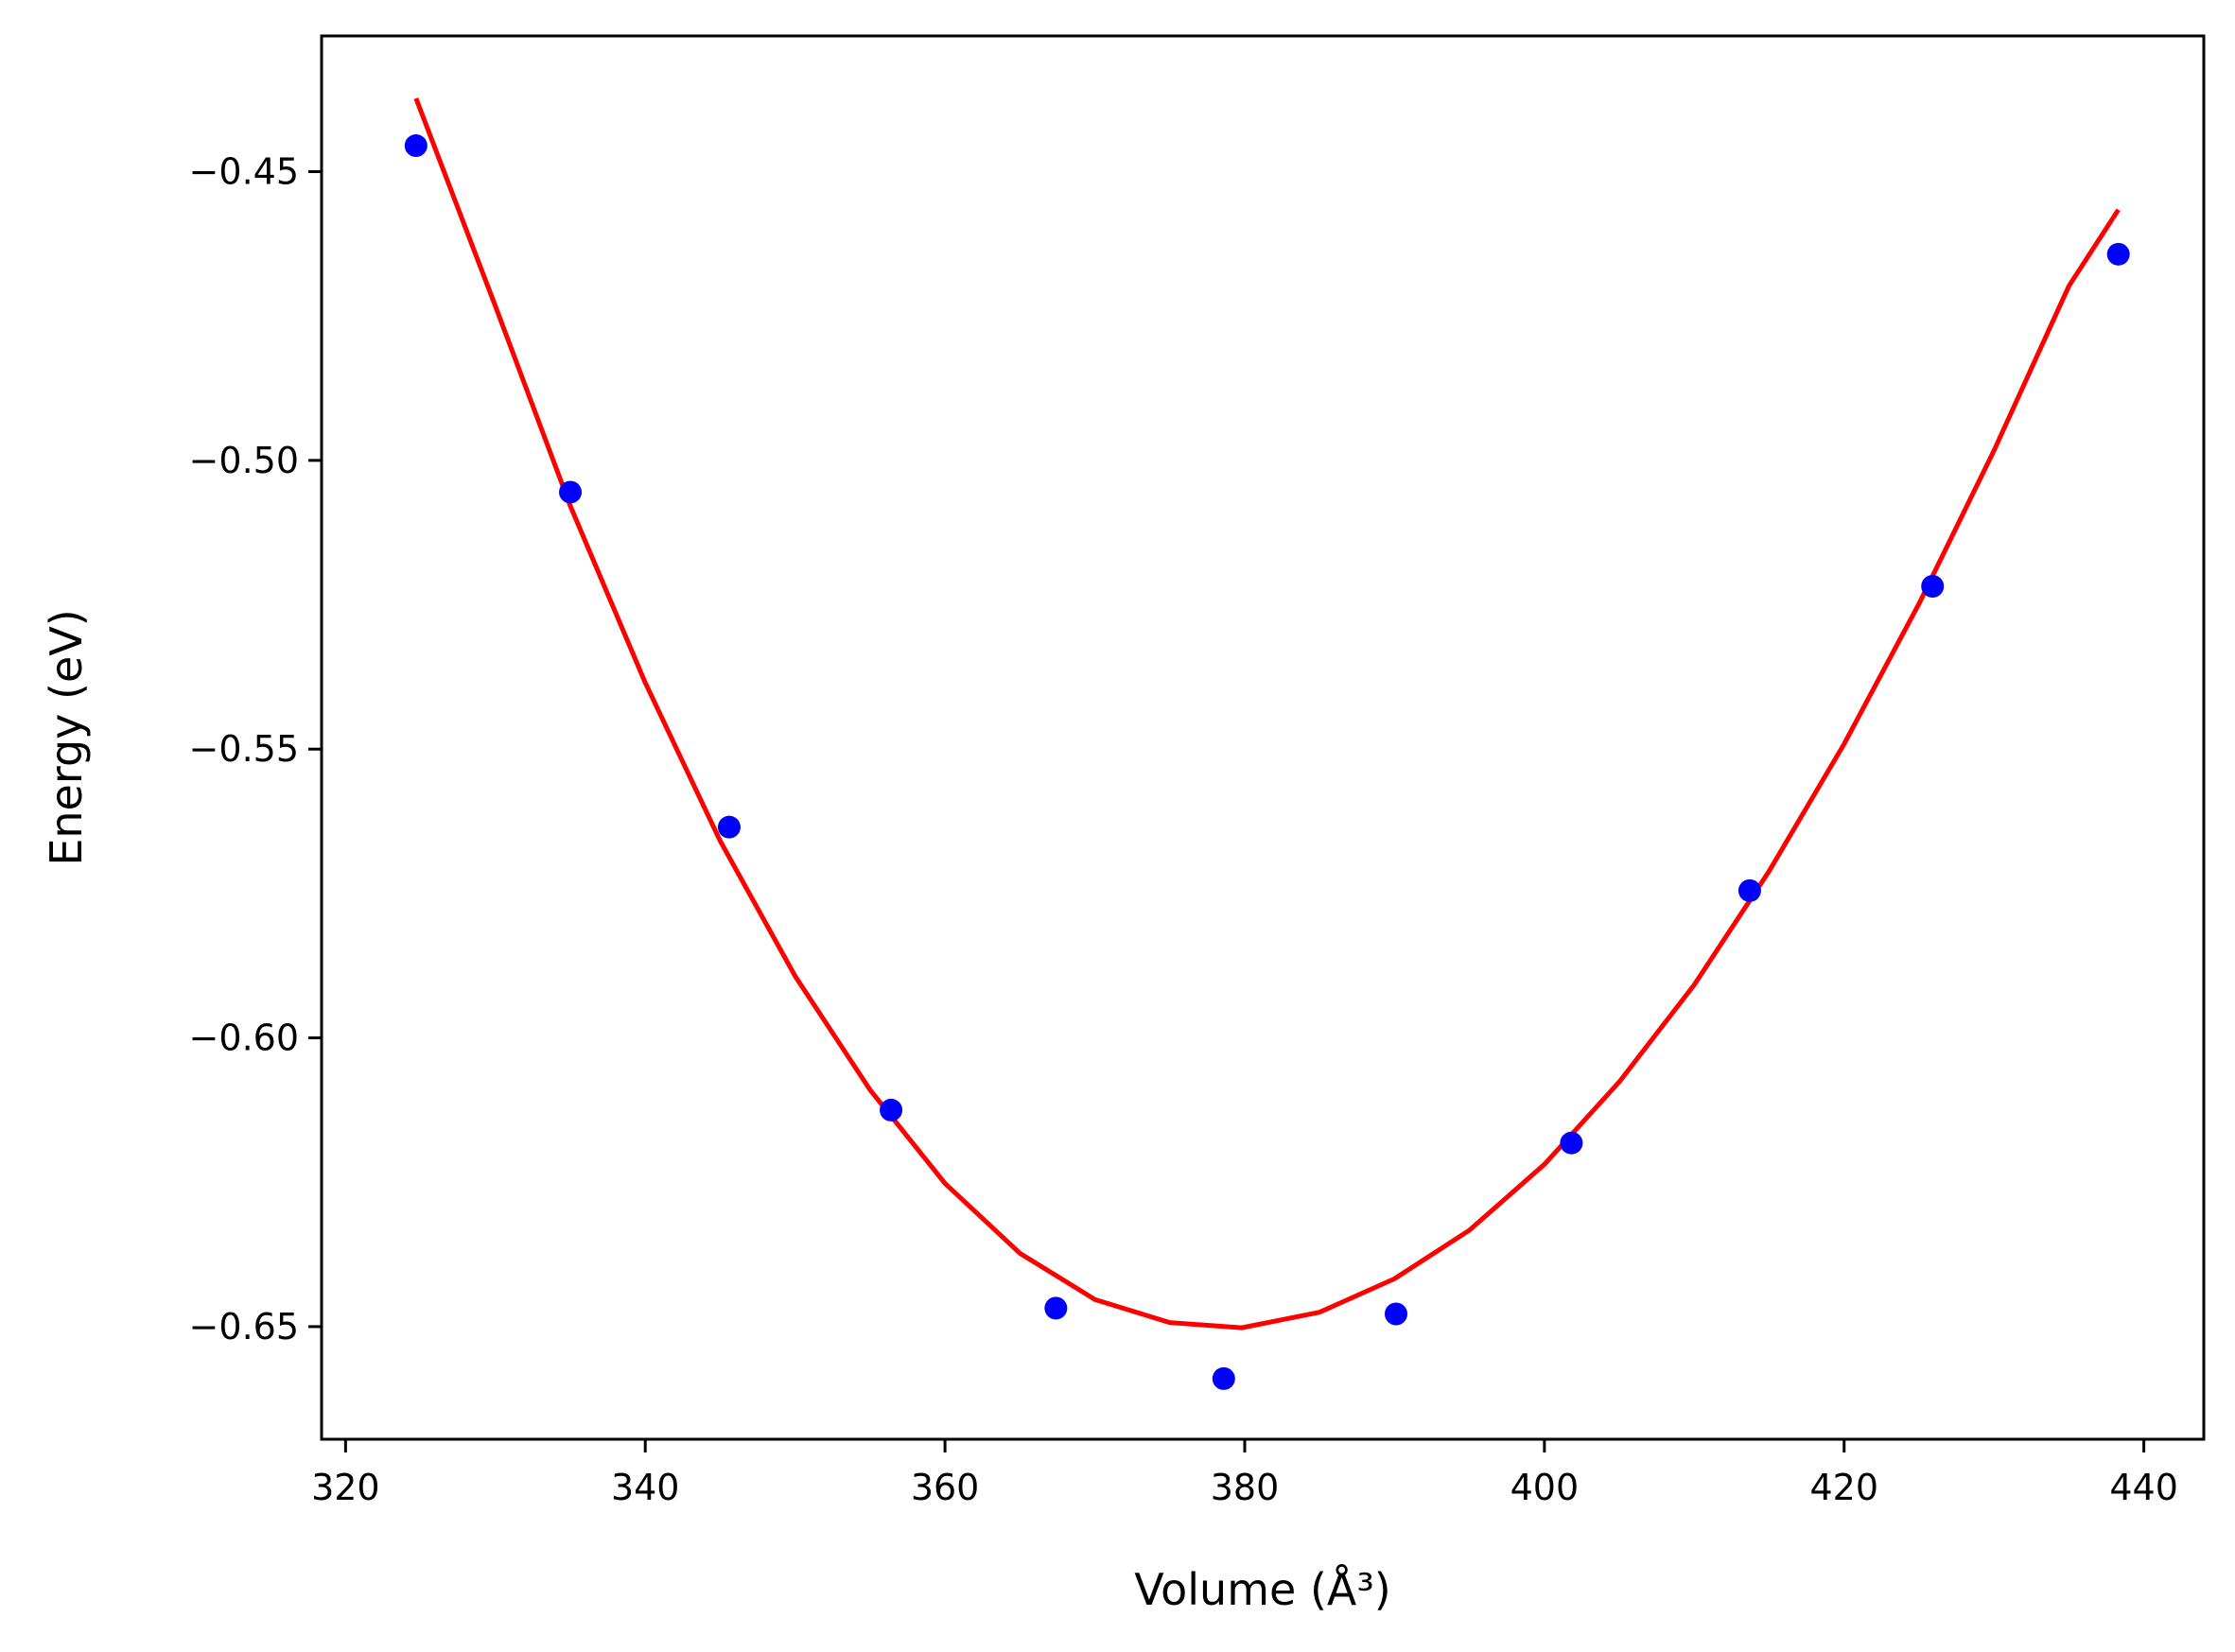 This screenshot has width=2235, height=1652. Describe the element at coordinates (1843, 1488) in the screenshot. I see `x-tick-label: 420` at that location.